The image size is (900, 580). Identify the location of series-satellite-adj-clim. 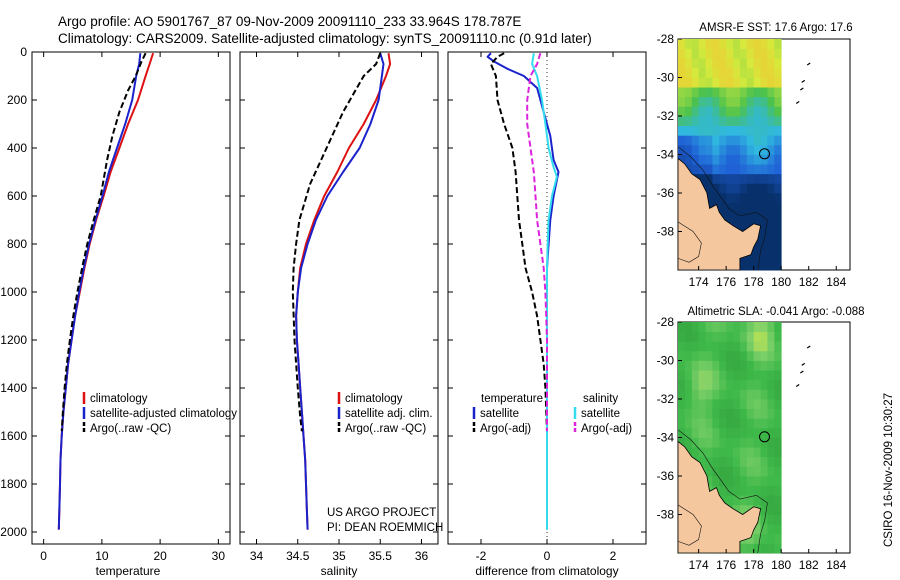
(340, 291).